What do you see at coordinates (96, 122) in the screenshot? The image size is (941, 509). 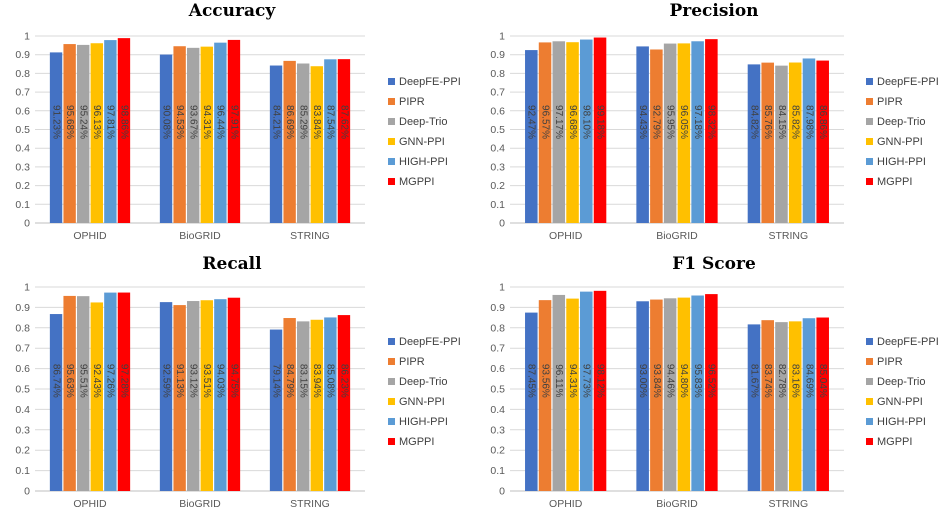 I see `data-label: 96.13%` at bounding box center [96, 122].